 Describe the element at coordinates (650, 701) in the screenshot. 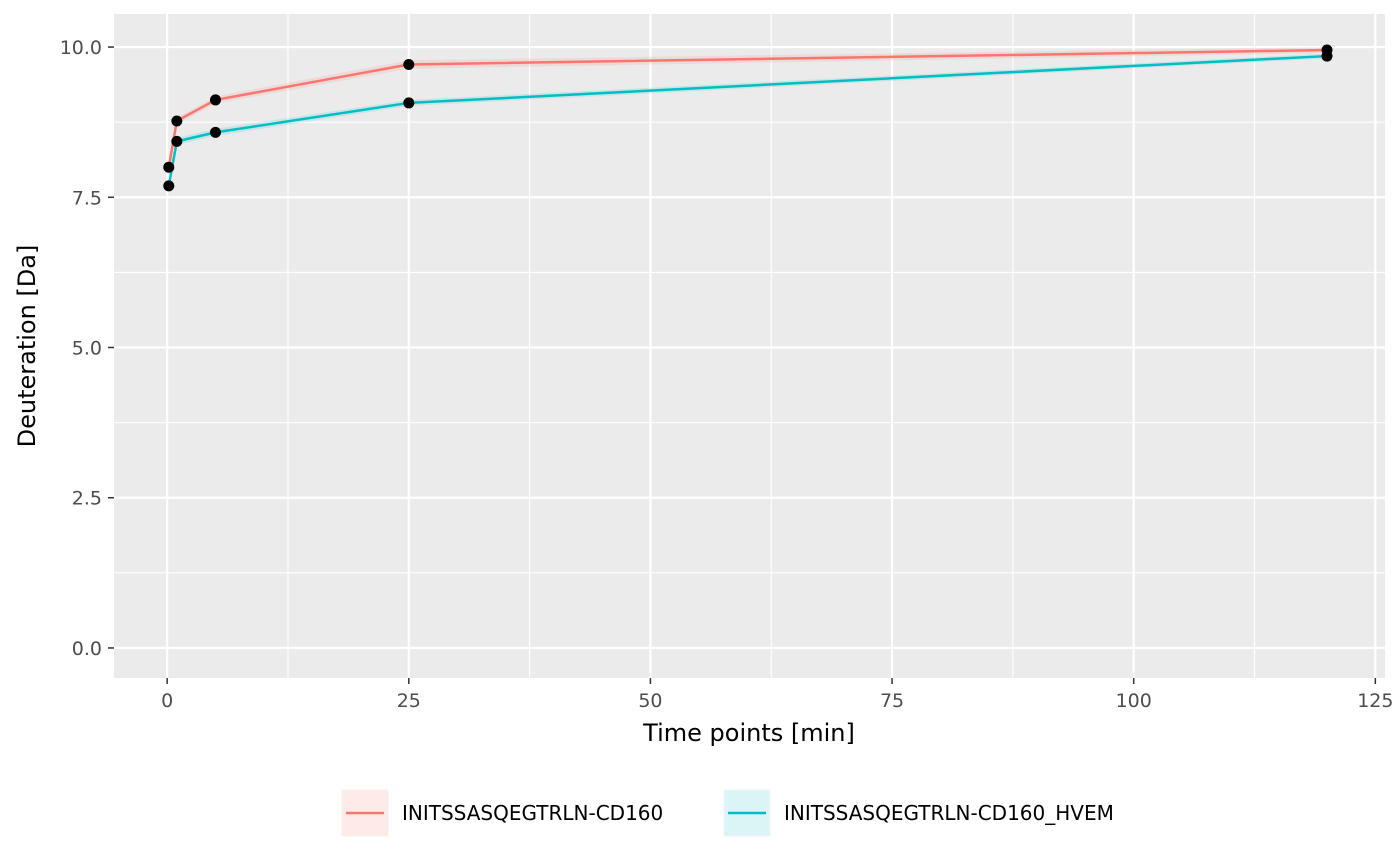

I see `x-tick-label: 50` at that location.